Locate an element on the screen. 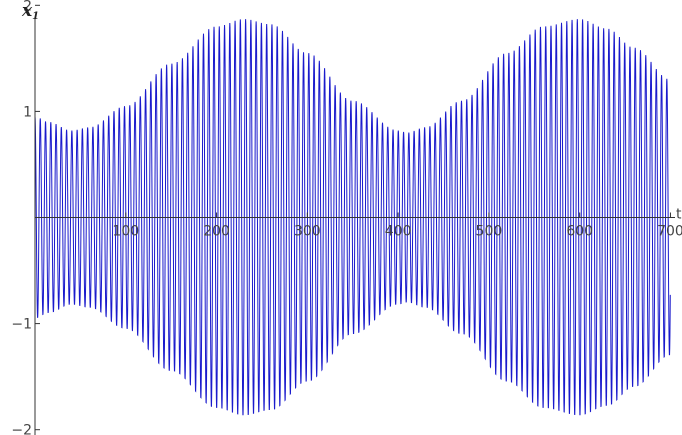 The width and height of the screenshot is (682, 435). x-tick-label: 500 is located at coordinates (489, 232).